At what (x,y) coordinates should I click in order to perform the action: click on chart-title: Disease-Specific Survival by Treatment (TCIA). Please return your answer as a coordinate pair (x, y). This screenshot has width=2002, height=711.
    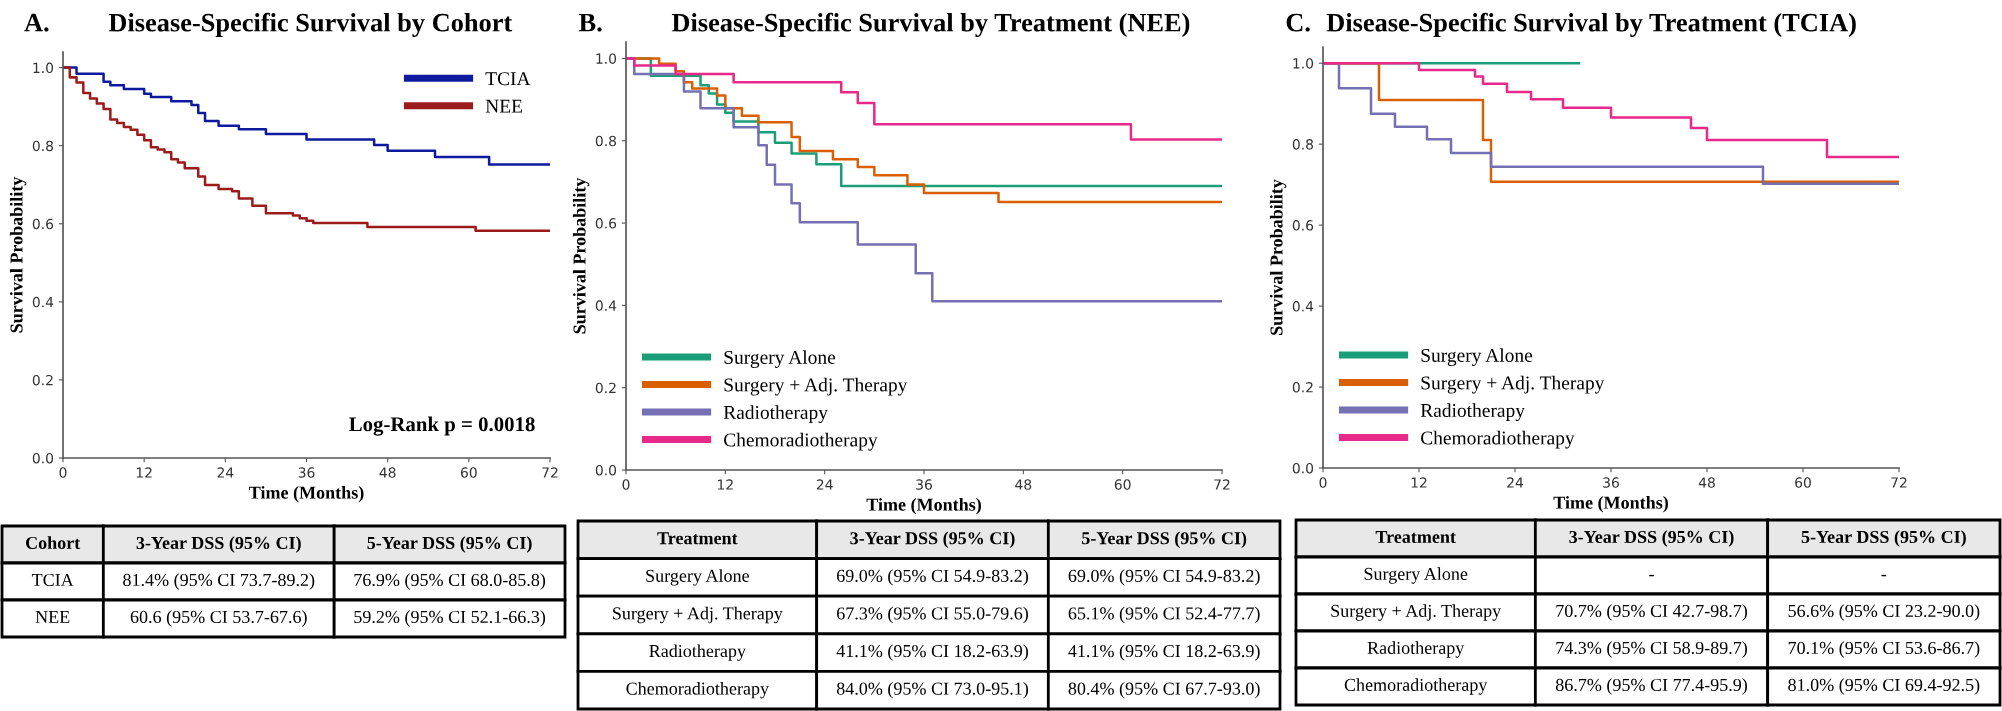
    Looking at the image, I should click on (1591, 25).